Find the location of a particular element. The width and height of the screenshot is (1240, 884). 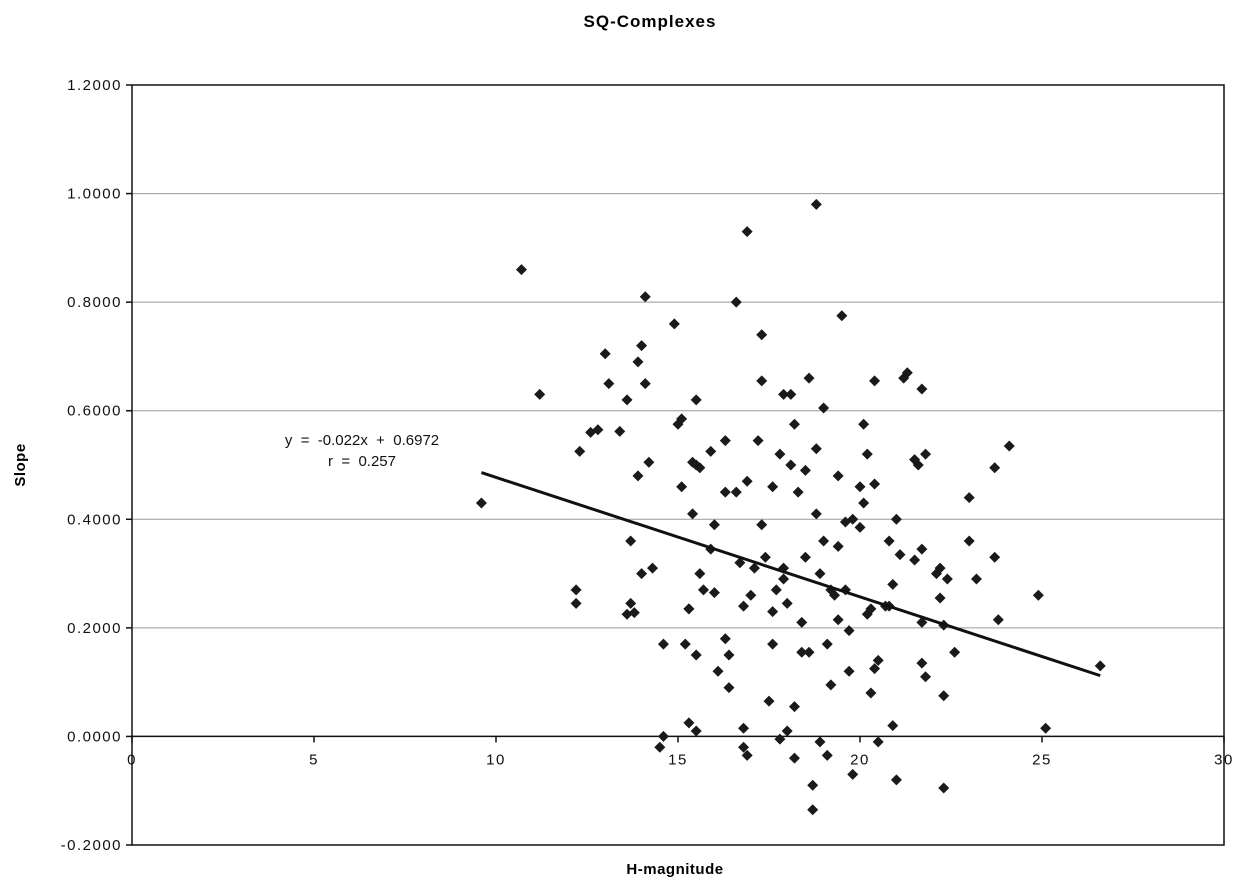

x-tick-label: 15 is located at coordinates (678, 759).